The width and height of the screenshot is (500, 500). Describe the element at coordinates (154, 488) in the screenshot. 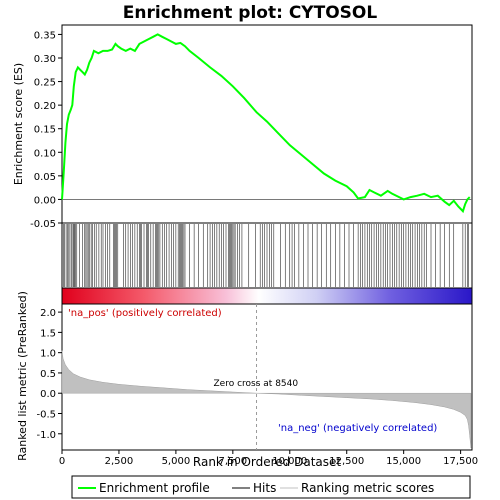

I see `legend-label-enrichment: Enrichment profile` at that location.